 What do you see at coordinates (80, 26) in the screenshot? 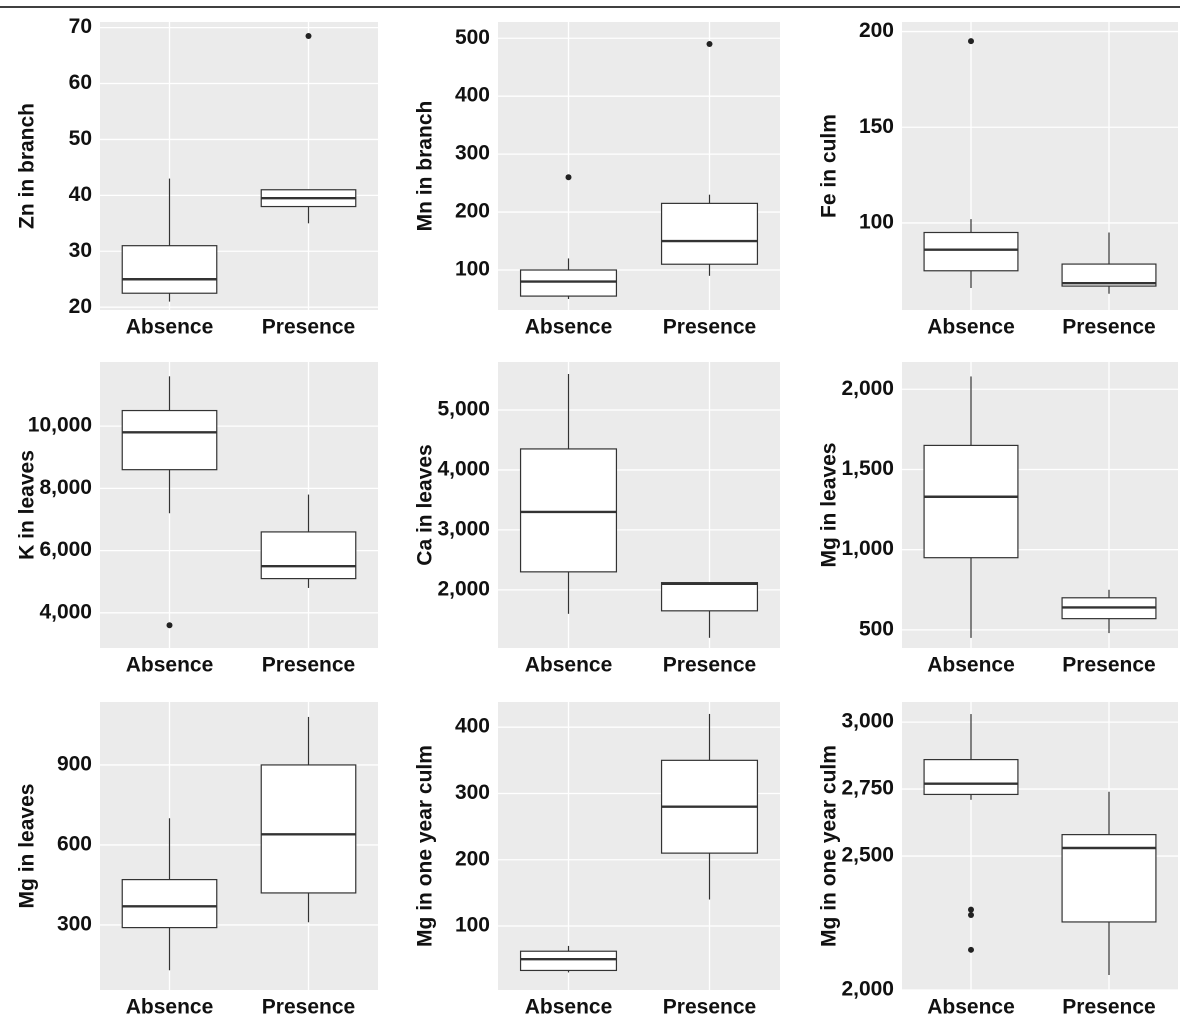
I see `y-tick-label: 70` at bounding box center [80, 26].